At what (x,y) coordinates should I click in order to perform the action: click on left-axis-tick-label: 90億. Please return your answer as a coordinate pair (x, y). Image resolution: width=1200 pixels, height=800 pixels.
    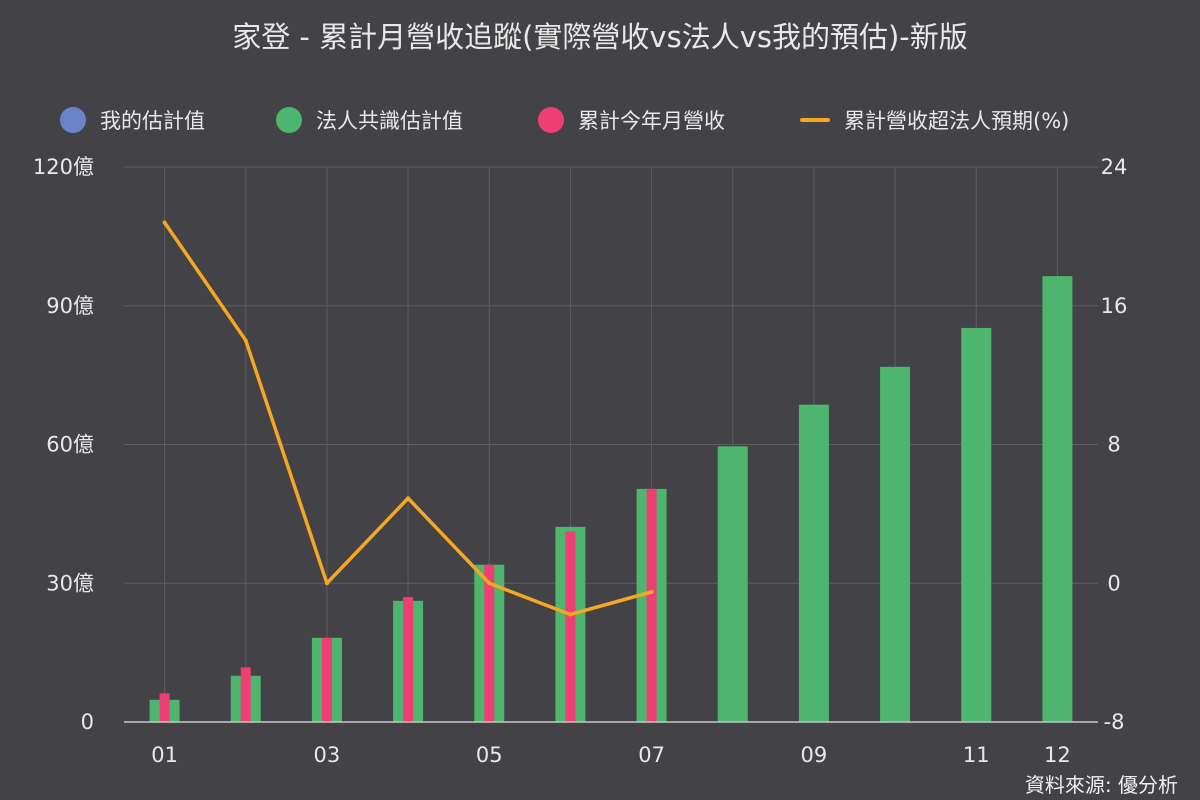
    Looking at the image, I should click on (70, 306).